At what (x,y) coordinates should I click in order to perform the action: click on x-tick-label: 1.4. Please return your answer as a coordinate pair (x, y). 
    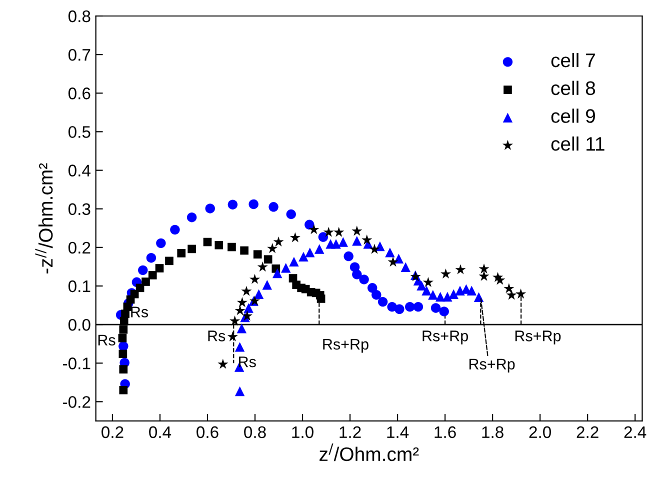
    Looking at the image, I should click on (398, 432).